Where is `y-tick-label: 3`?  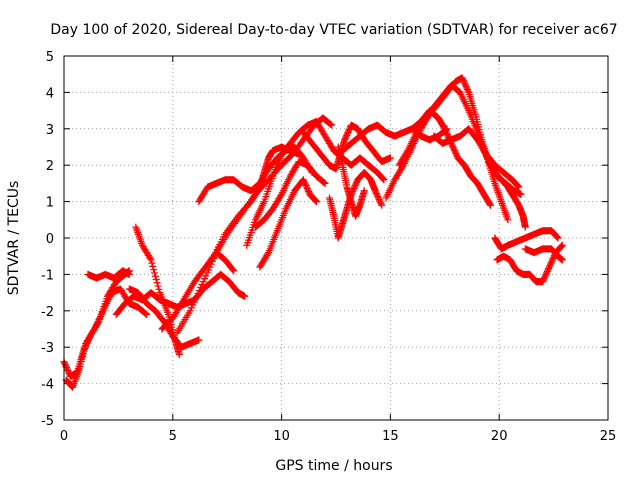
y-tick-label: 3 is located at coordinates (50, 130).